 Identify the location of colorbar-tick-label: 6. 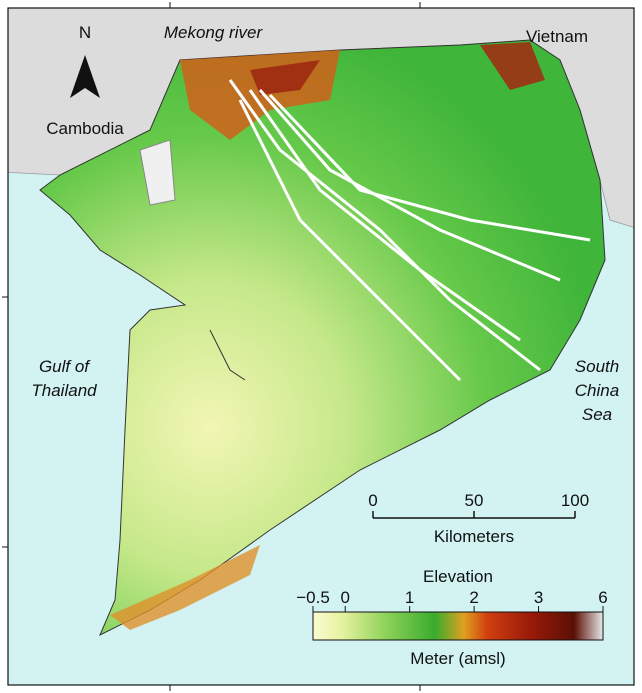
(602, 597).